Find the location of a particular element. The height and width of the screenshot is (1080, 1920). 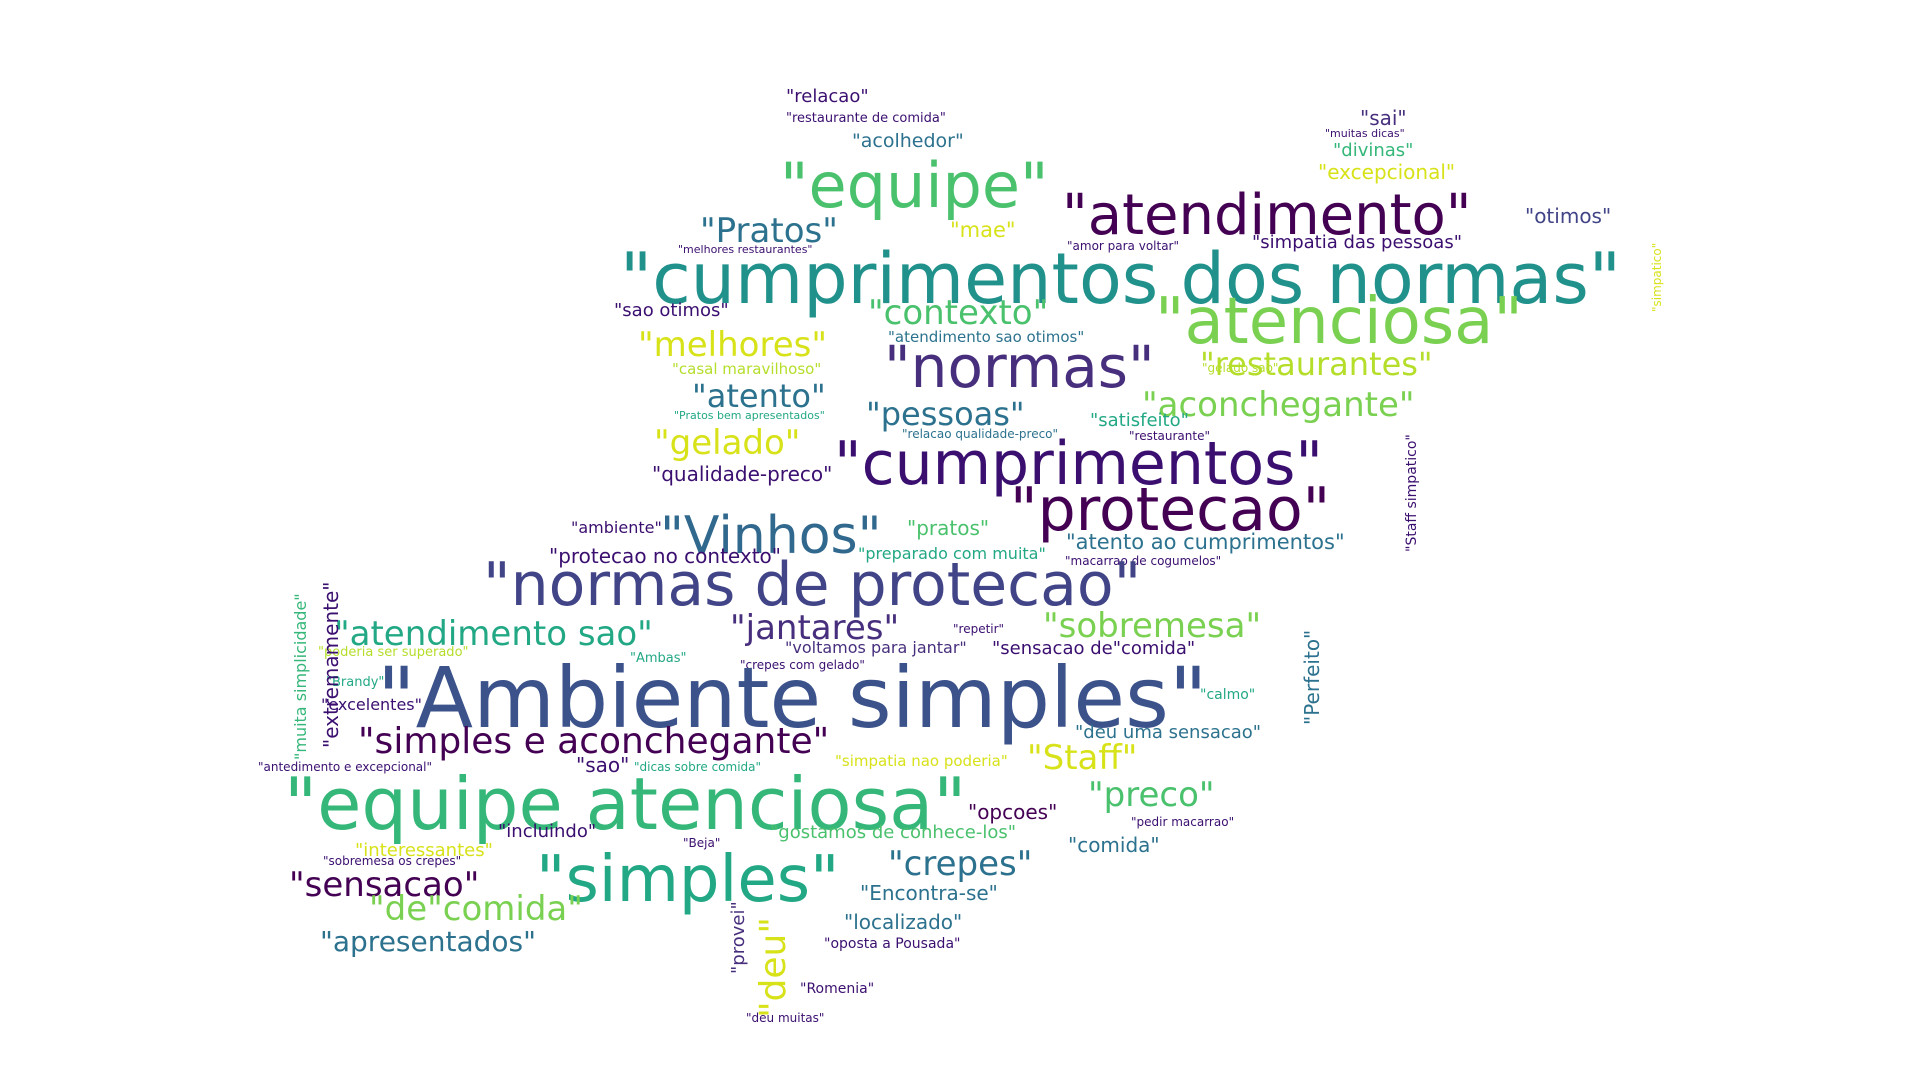

word-35: "qualidade-preco" is located at coordinates (742, 474).